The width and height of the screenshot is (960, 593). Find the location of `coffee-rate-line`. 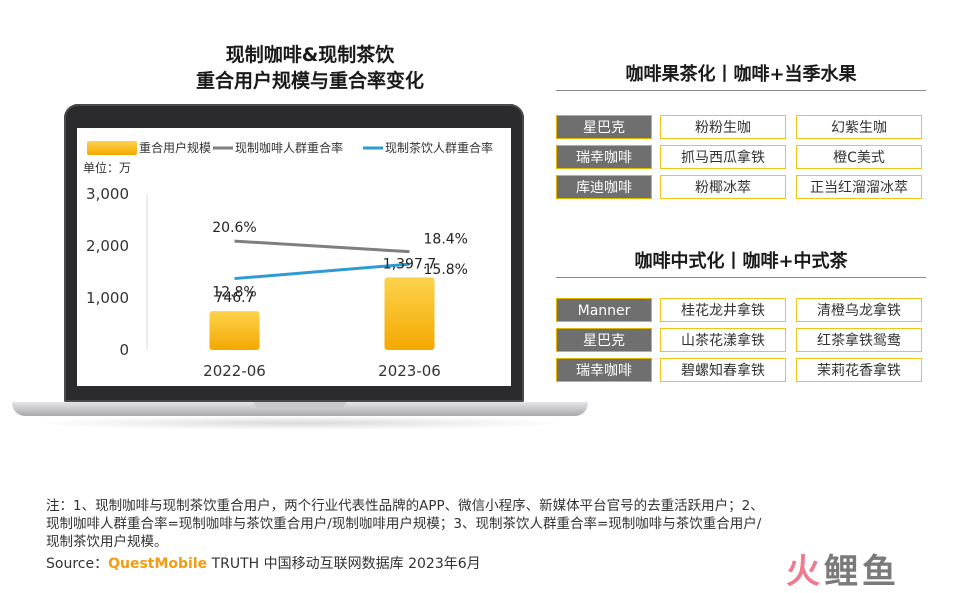

coffee-rate-line is located at coordinates (322, 246).